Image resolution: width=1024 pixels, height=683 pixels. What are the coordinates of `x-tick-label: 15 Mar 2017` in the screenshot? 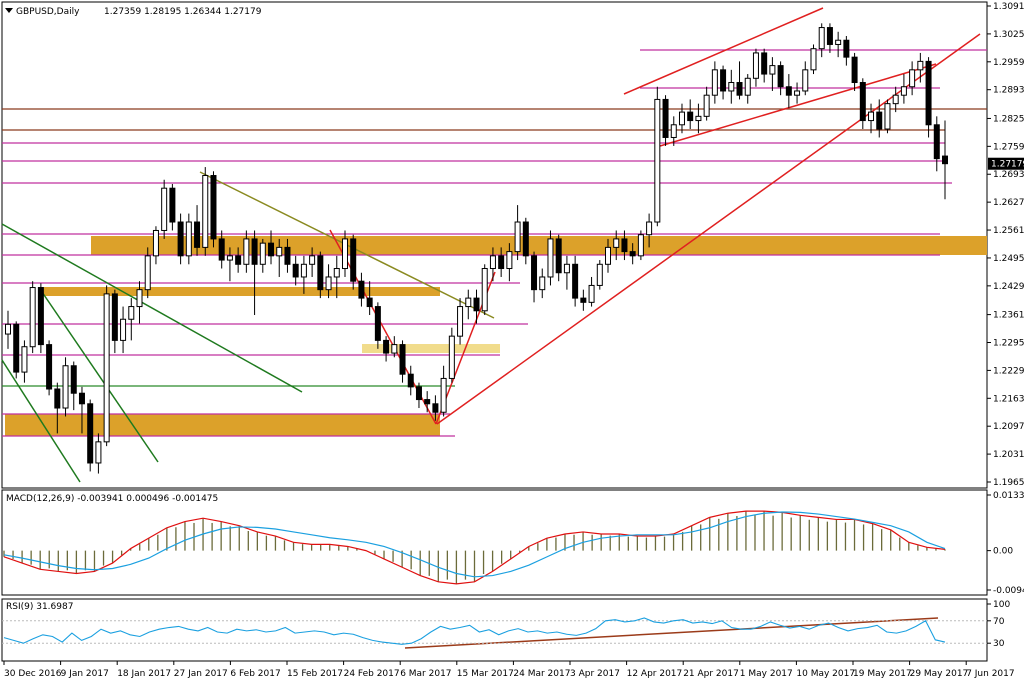 It's located at (485, 674).